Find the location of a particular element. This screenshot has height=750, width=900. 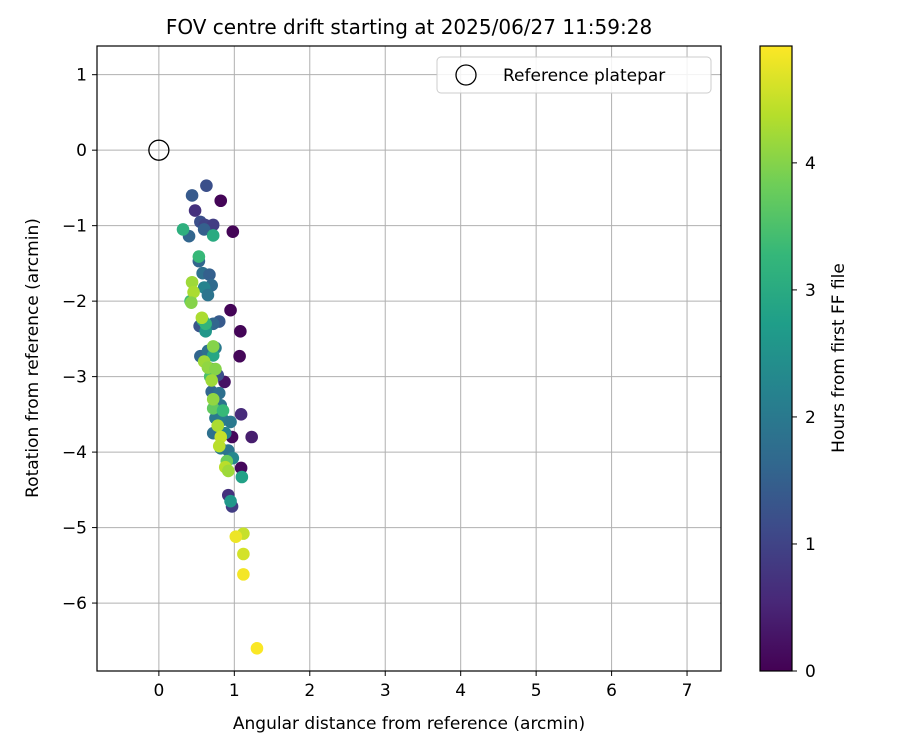

x-tick-label: 0 is located at coordinates (158, 691).